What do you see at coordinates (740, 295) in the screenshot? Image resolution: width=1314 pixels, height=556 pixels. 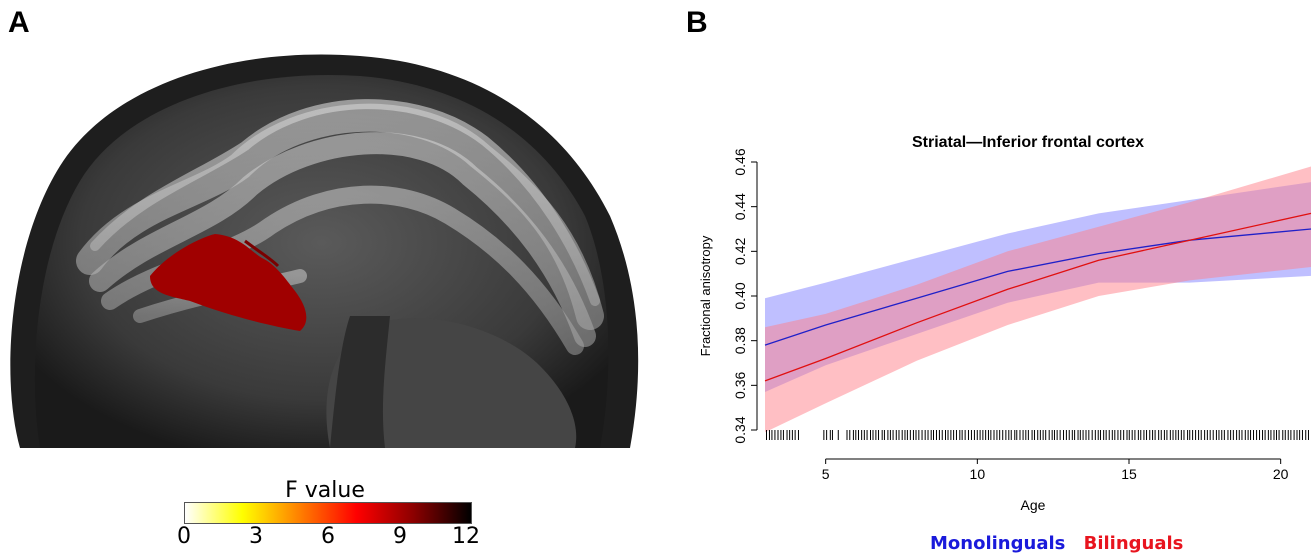 I see `y-tick-label: 0.40` at bounding box center [740, 295].